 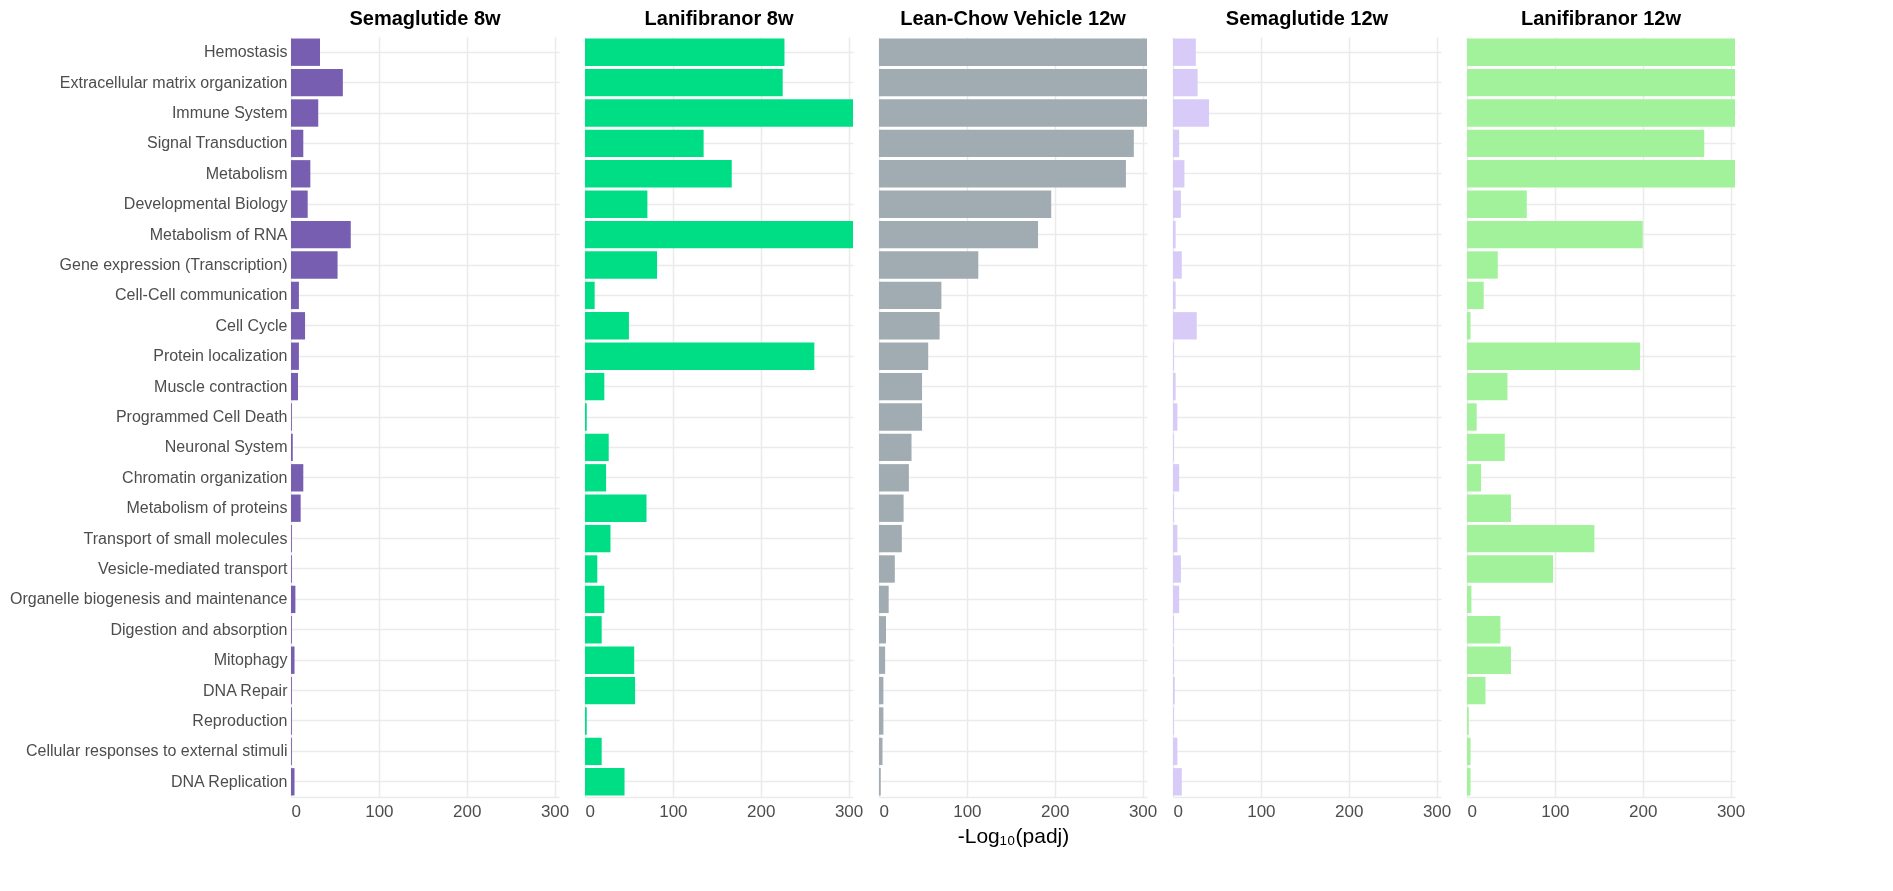 I want to click on y-tick-label: Chromatin organization, so click(x=205, y=477).